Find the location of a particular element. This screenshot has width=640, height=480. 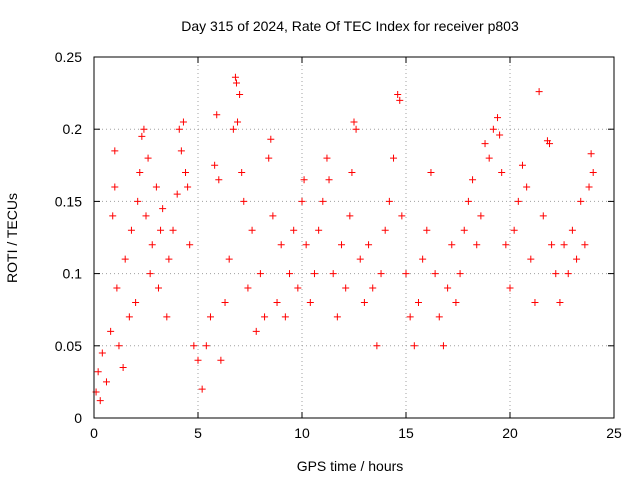

y-axis-label: ROTI / TECUs is located at coordinates (12, 238).